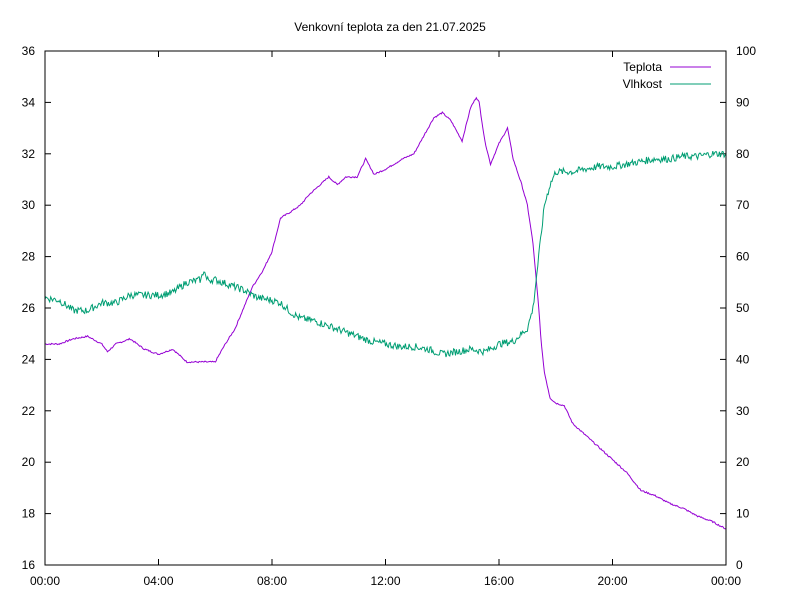 This screenshot has width=800, height=600. What do you see at coordinates (29, 565) in the screenshot?
I see `left-tick-label: 16` at bounding box center [29, 565].